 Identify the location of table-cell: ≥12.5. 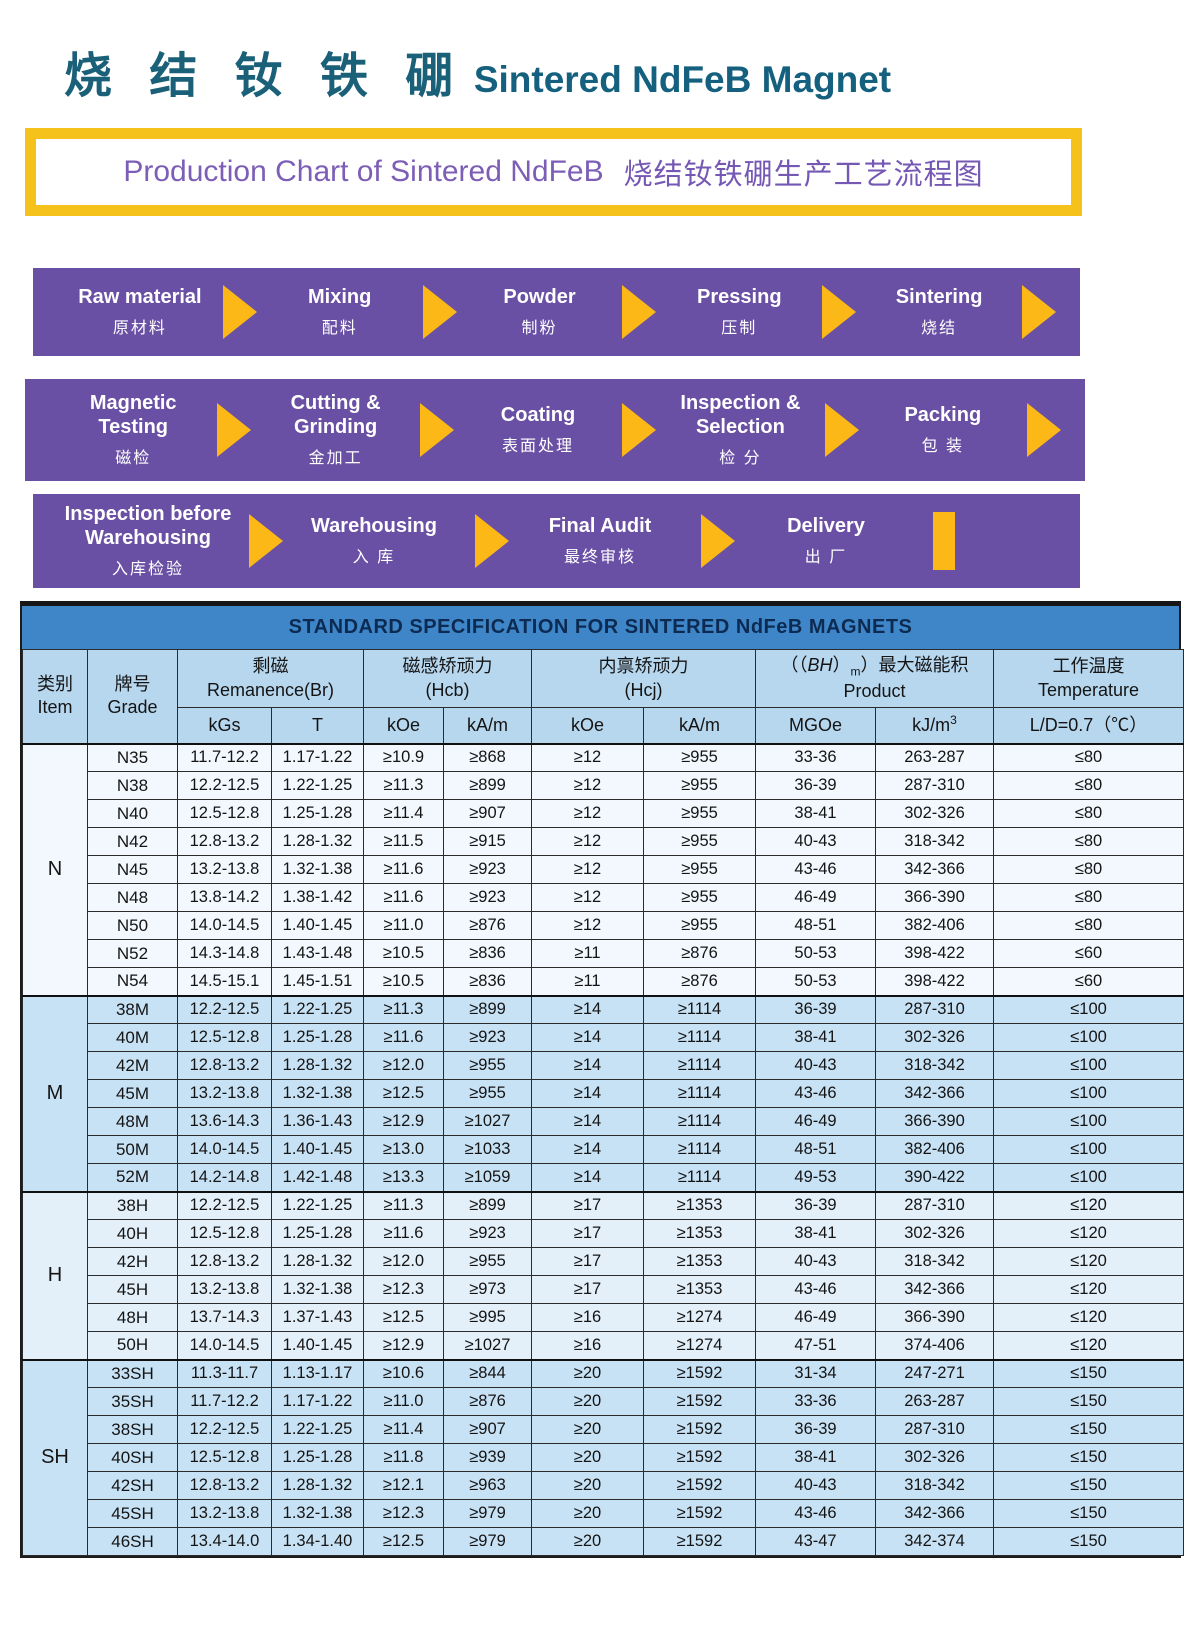
(404, 1093).